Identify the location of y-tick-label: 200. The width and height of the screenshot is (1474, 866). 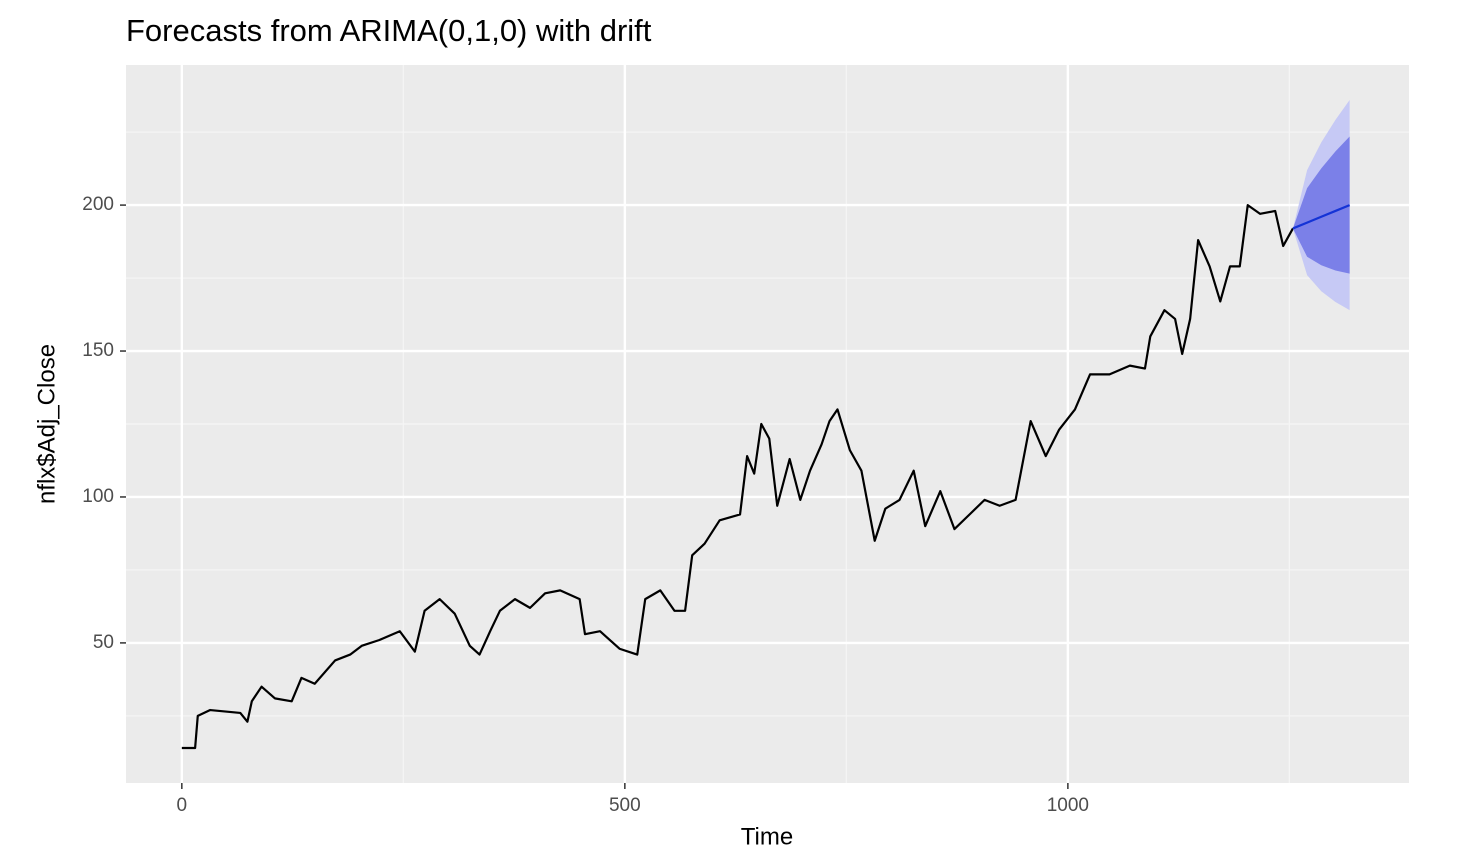
(98, 204).